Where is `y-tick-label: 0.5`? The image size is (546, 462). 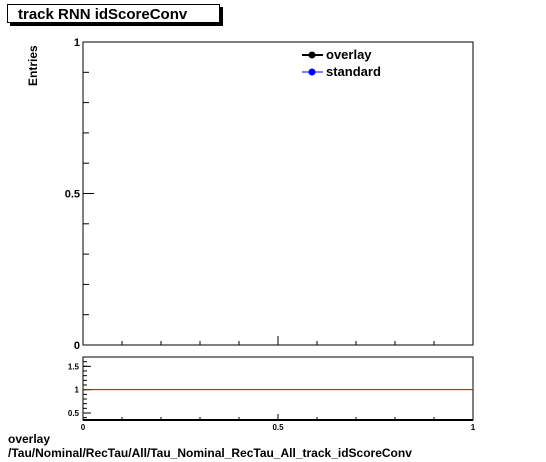 y-tick-label: 0.5 is located at coordinates (72, 195).